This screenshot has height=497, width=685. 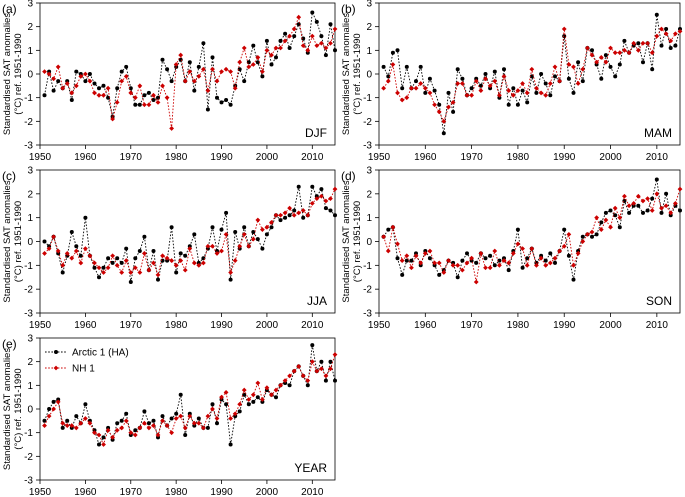 I want to click on season-label: MAM, so click(x=658, y=133).